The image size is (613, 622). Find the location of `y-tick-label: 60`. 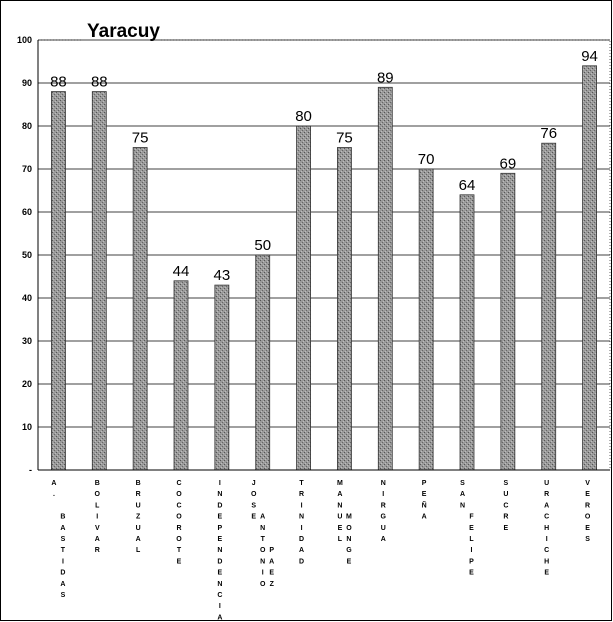

y-tick-label: 60 is located at coordinates (27, 212).